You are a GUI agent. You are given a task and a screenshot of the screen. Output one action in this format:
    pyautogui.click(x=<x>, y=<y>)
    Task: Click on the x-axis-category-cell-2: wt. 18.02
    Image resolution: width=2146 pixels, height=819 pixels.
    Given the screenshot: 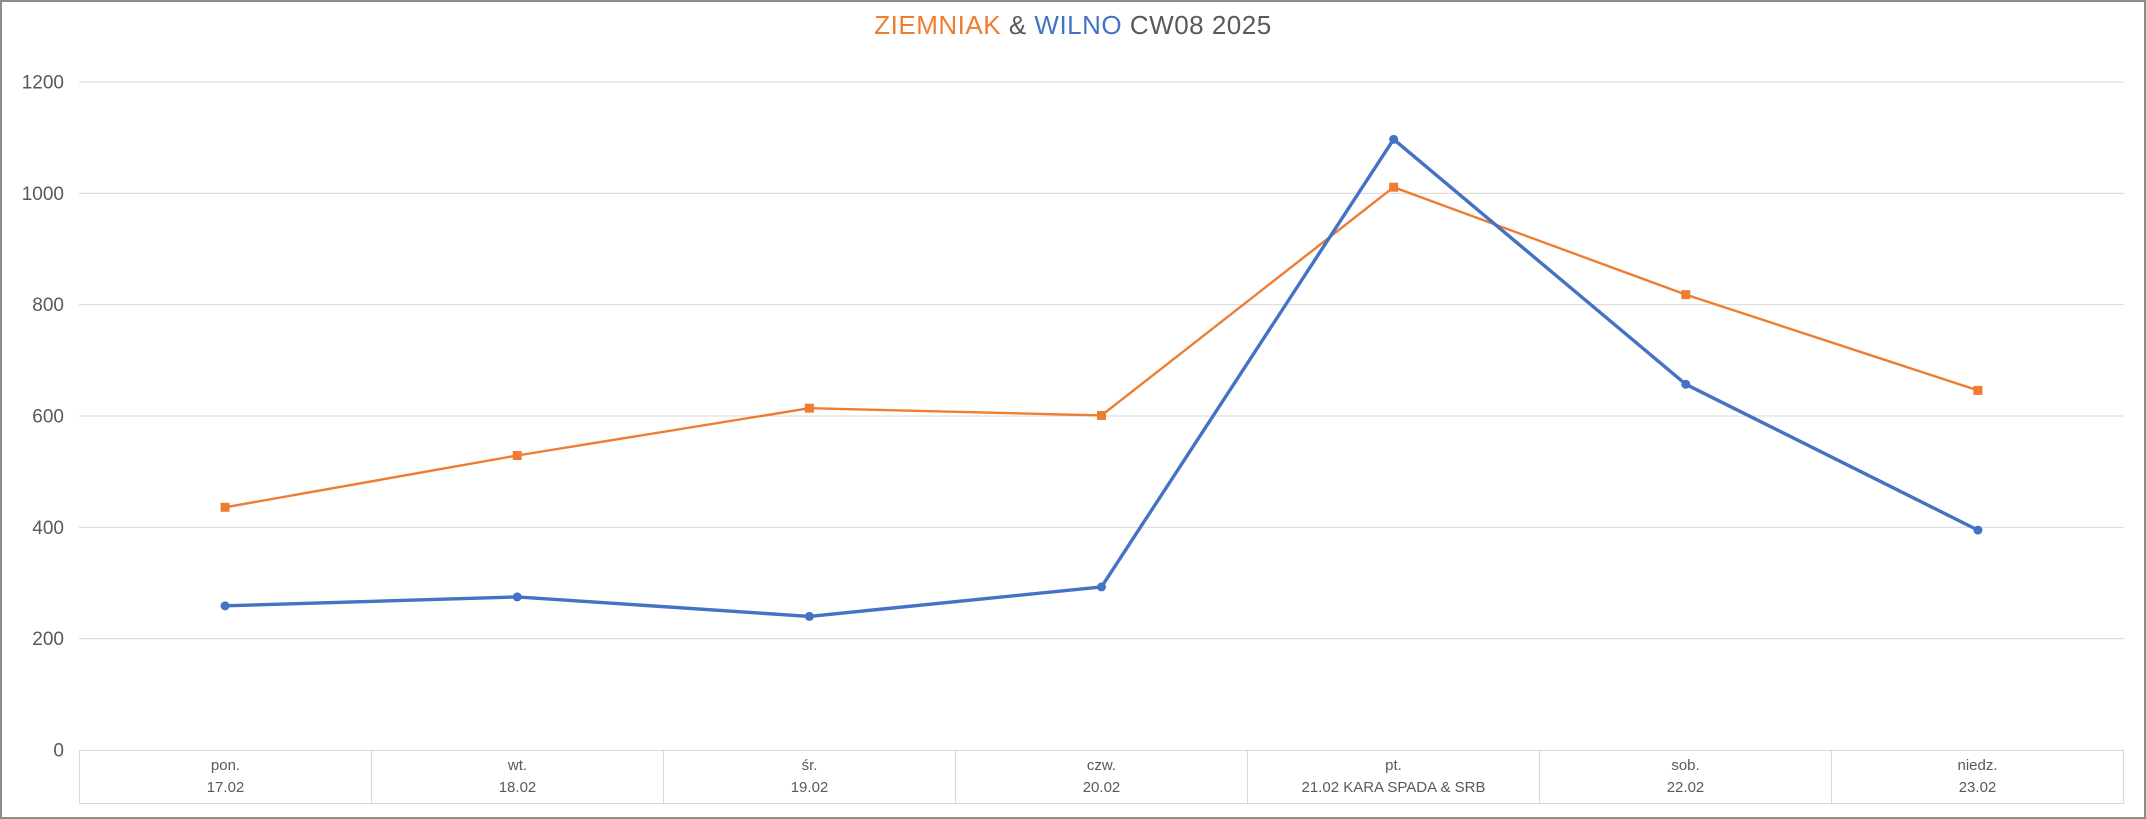 What is the action you would take?
    pyautogui.click(x=518, y=777)
    